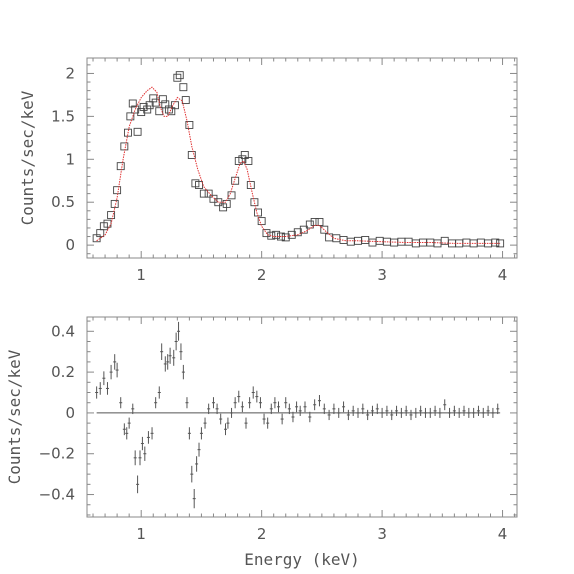 This screenshot has height=574, width=574. What do you see at coordinates (141, 534) in the screenshot?
I see `x-tick-label: 1` at bounding box center [141, 534].